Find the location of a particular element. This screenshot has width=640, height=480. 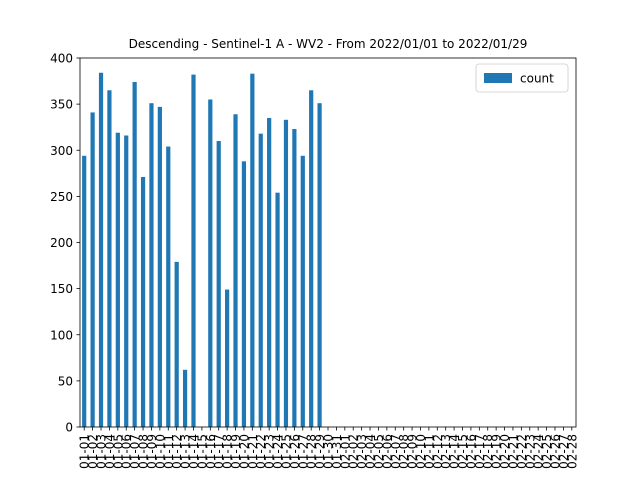

x-tick-label: 02-11 is located at coordinates (429, 451).